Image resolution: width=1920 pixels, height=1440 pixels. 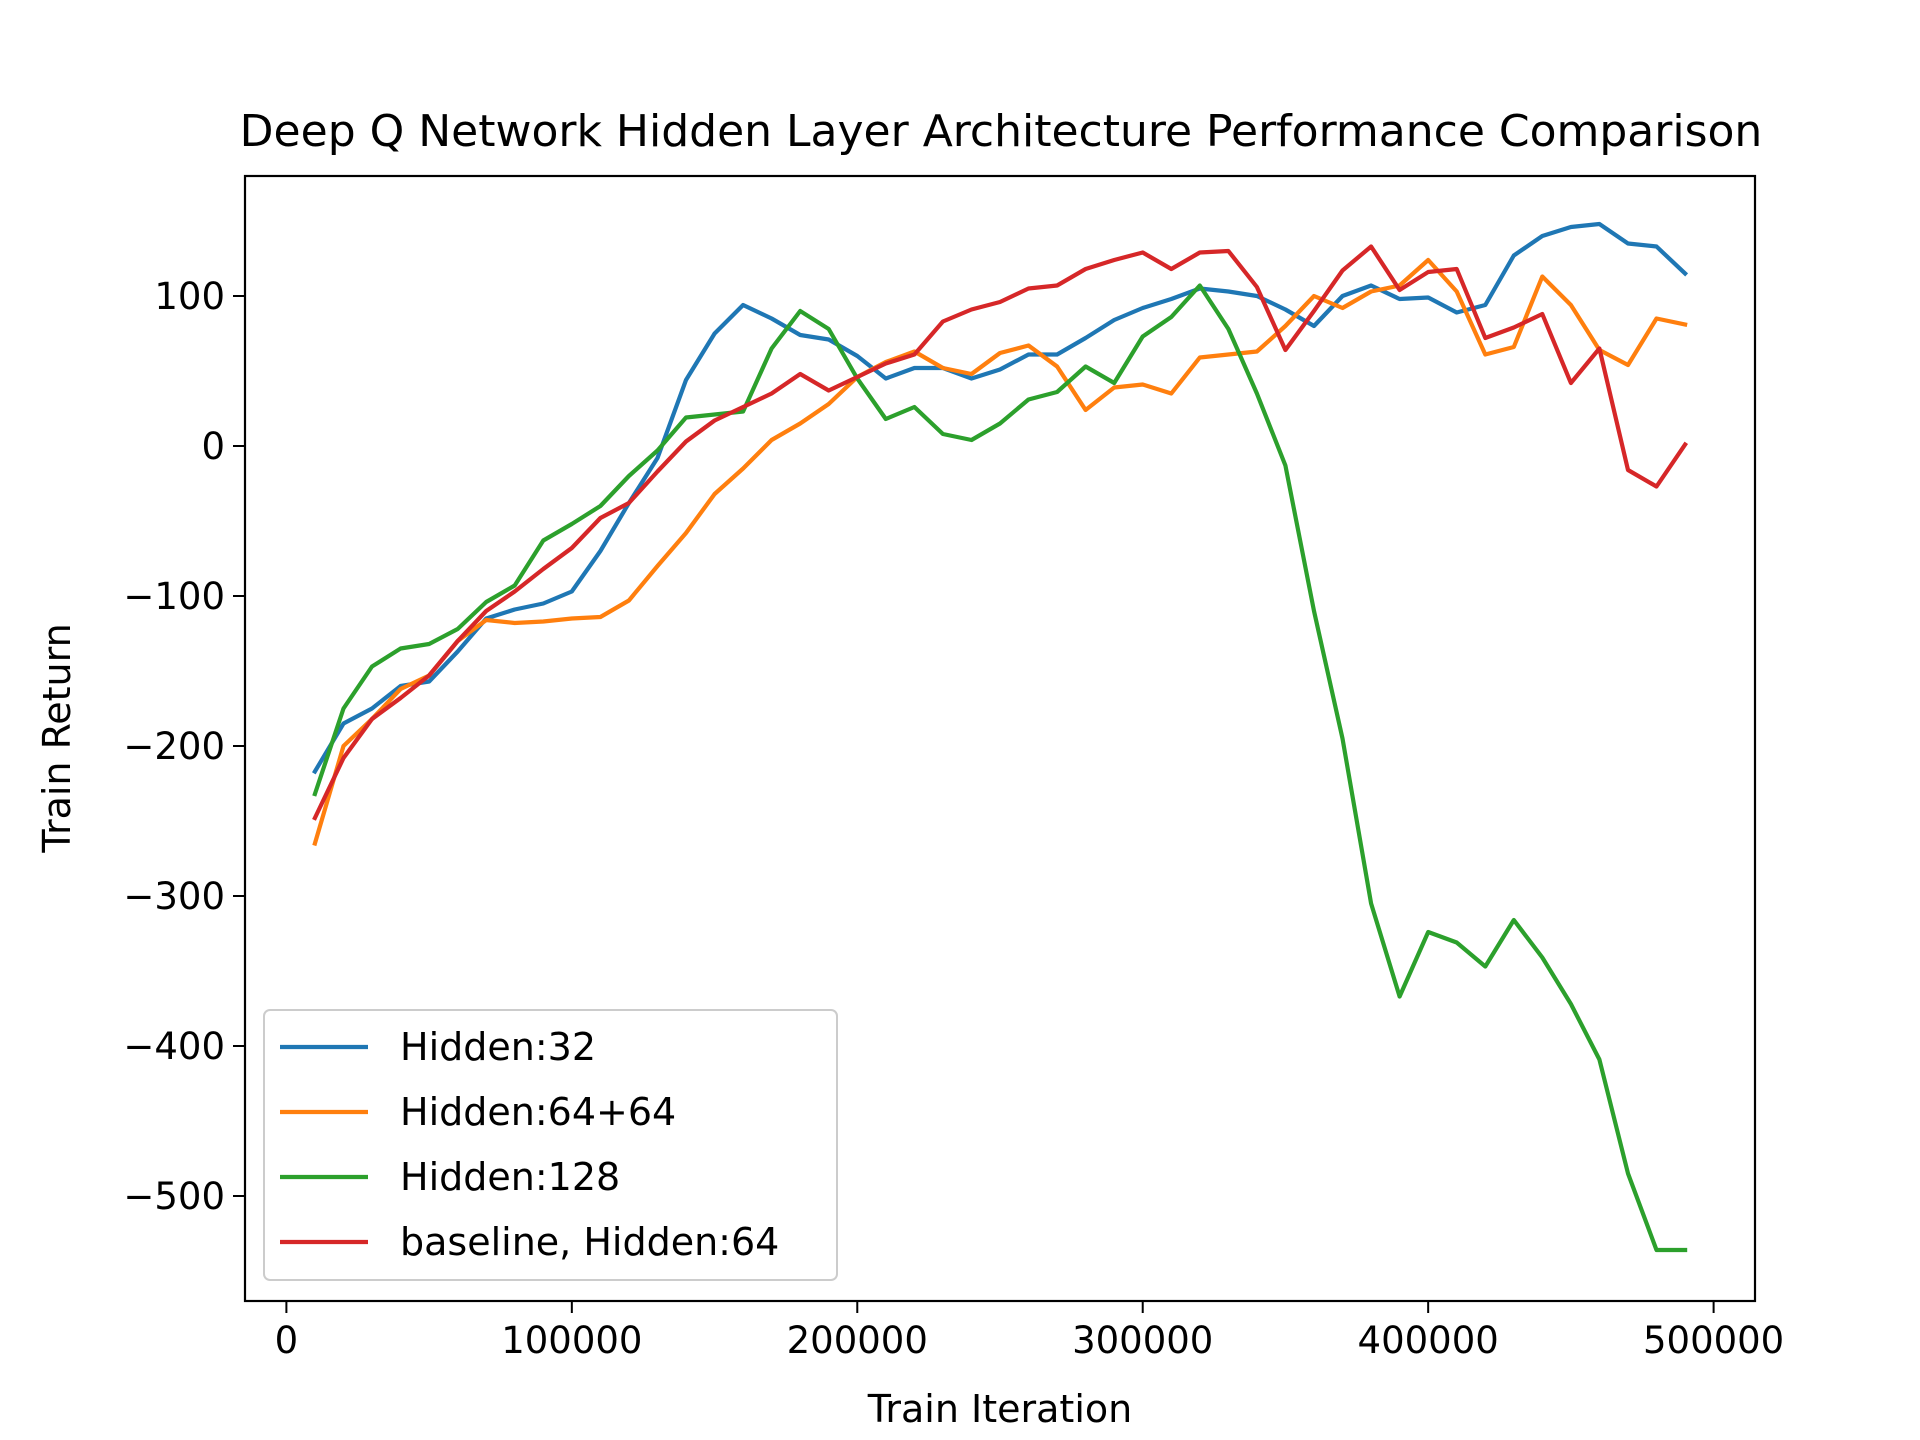 What do you see at coordinates (174, 596) in the screenshot?
I see `y-tick-label: −100` at bounding box center [174, 596].